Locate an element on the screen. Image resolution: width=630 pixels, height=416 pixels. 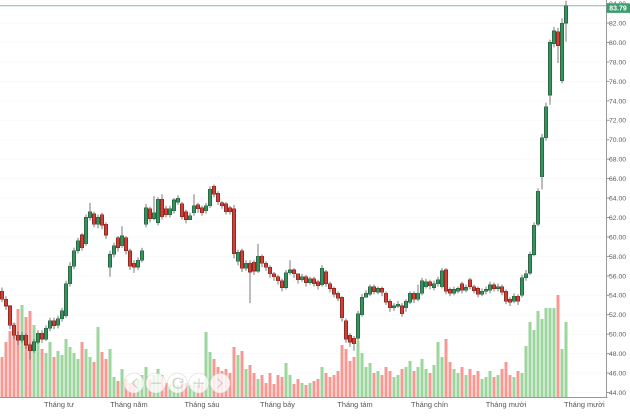
svg-text: 82.00 is located at coordinates (617, 24).